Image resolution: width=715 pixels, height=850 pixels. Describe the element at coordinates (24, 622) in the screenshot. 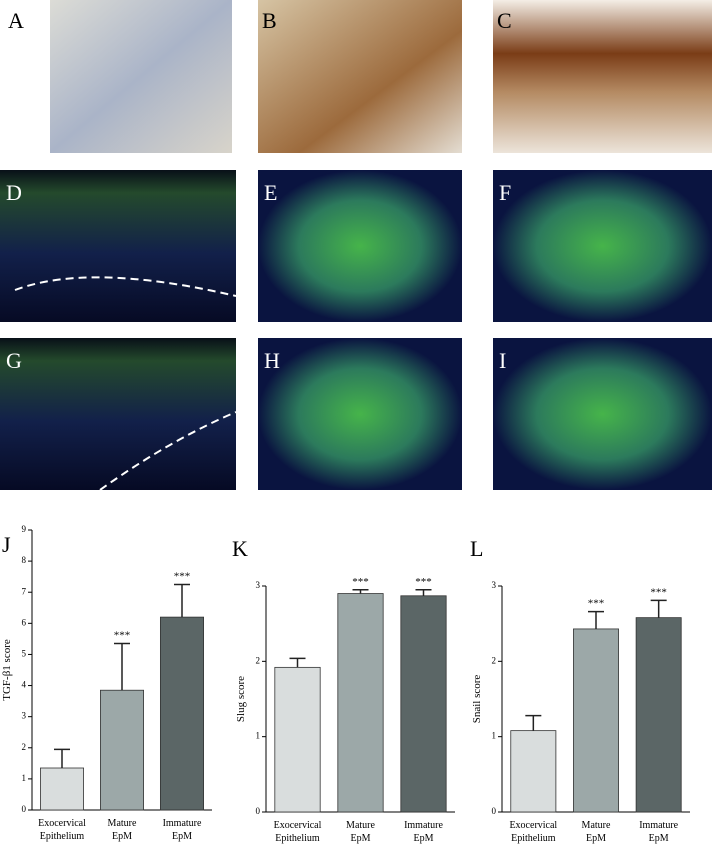

I see `y-tick-label: 6` at that location.